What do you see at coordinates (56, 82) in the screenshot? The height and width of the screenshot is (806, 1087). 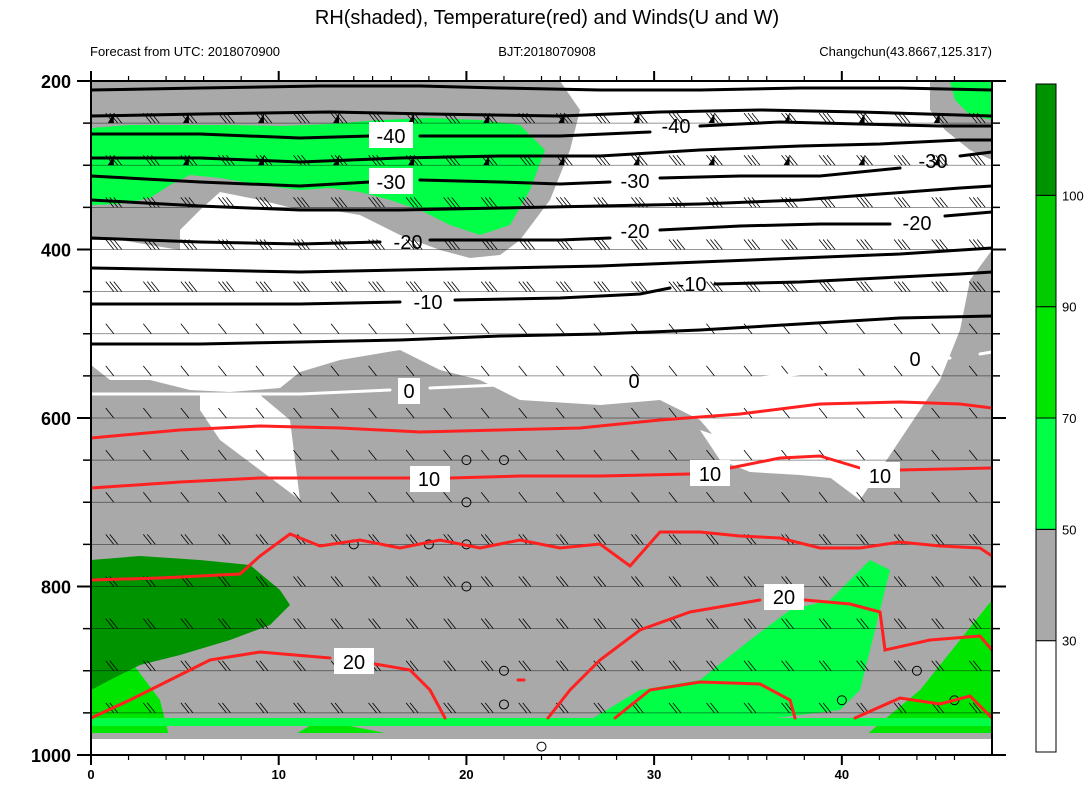 I see `y-tick-label: 200` at bounding box center [56, 82].